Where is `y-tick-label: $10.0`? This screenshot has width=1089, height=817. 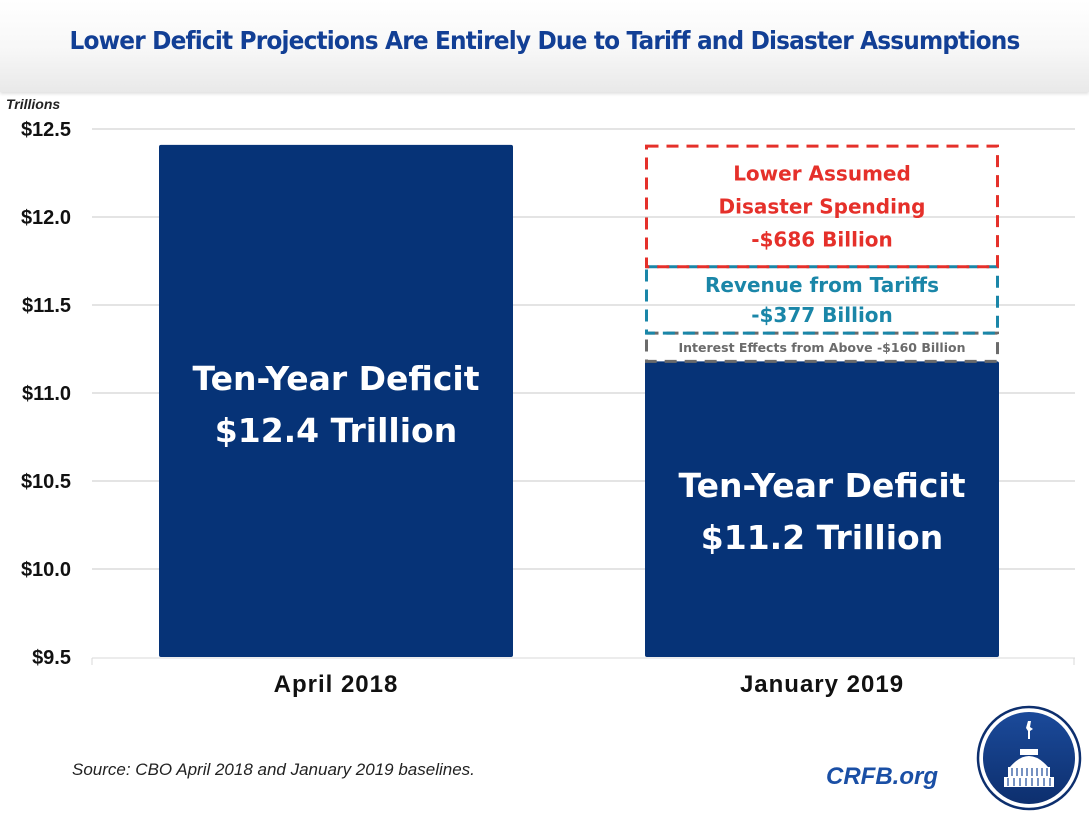
y-tick-label: $10.0 is located at coordinates (46, 570).